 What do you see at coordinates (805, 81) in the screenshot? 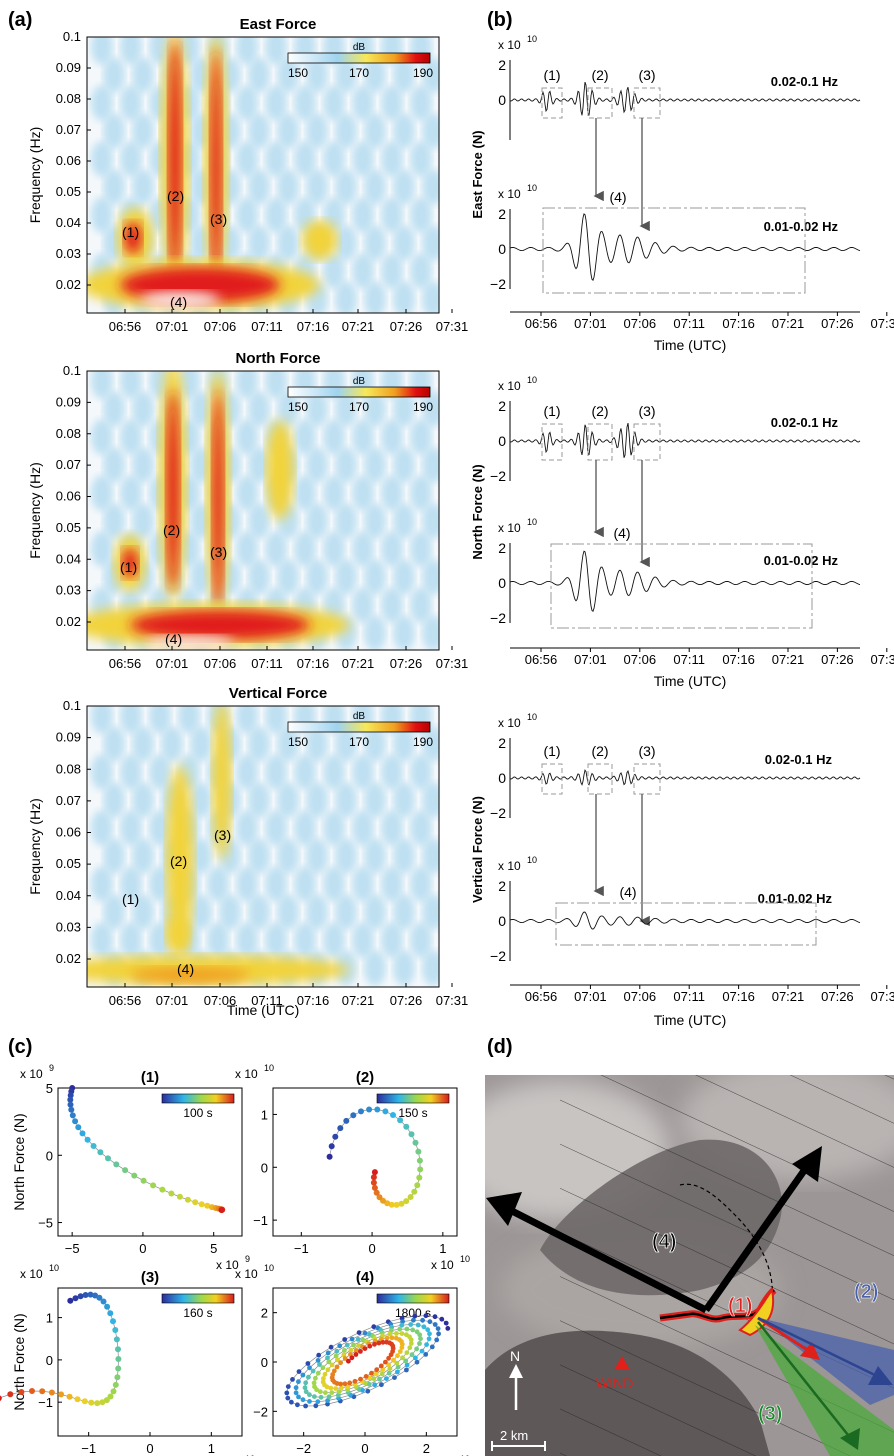
I see `waveform-band-label: 0.02-0.1 Hz` at bounding box center [805, 81].